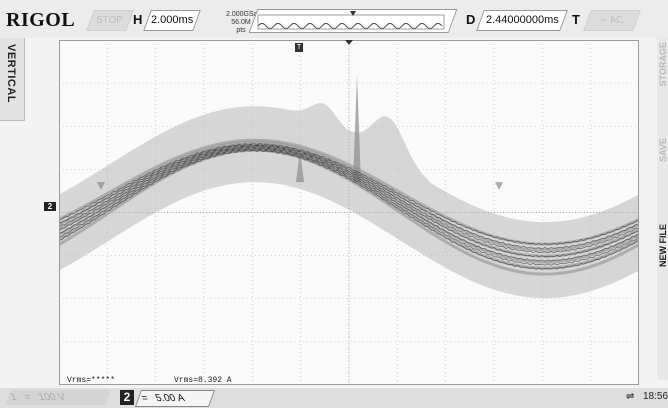 The height and width of the screenshot is (408, 668). What do you see at coordinates (175, 398) in the screenshot?
I see `channel-2-status: = 5.00 A` at bounding box center [175, 398].